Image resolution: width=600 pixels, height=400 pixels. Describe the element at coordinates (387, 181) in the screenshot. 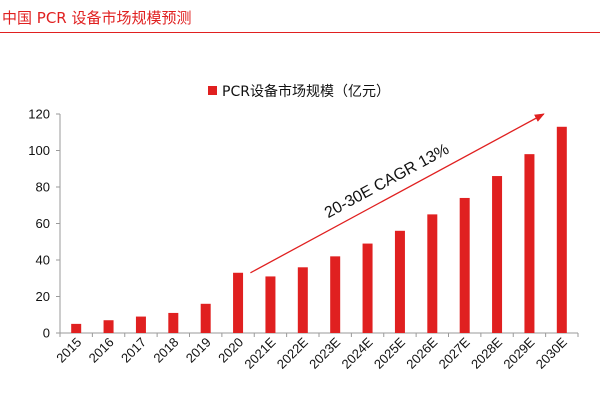

I see `cagr-annotation: 20-30E CAGR 13%` at that location.